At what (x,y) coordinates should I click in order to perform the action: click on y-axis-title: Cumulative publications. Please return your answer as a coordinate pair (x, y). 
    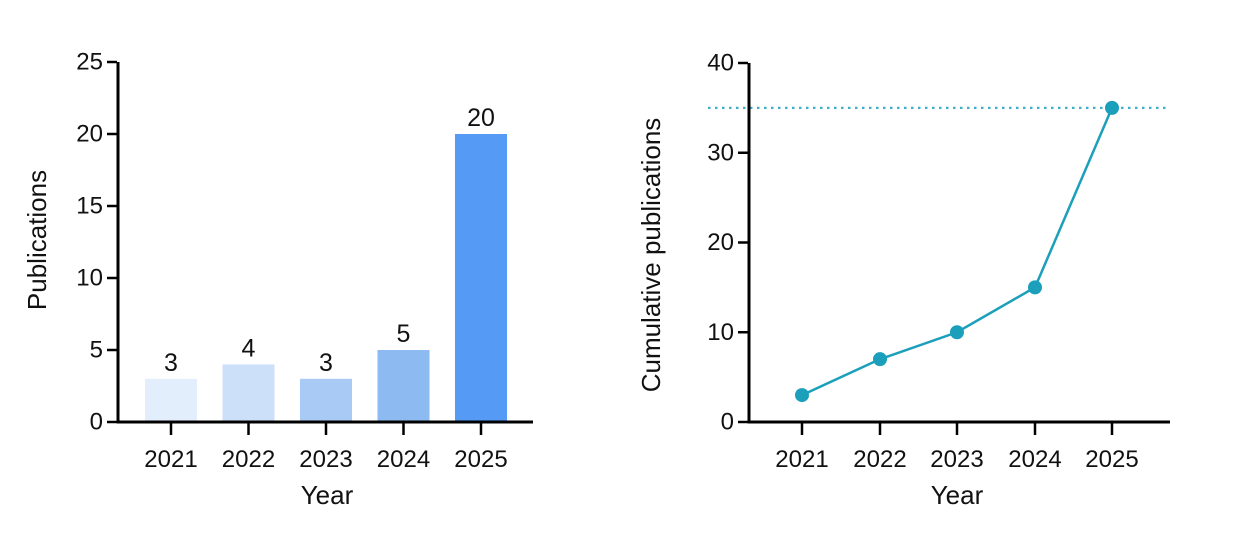
    Looking at the image, I should click on (651, 255).